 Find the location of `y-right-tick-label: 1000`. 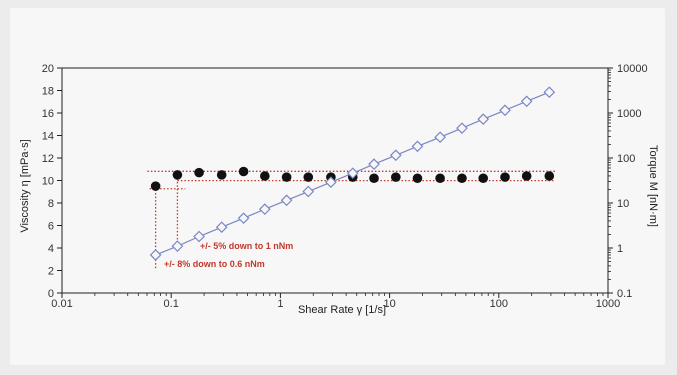

y-right-tick-label: 1000 is located at coordinates (629, 114).